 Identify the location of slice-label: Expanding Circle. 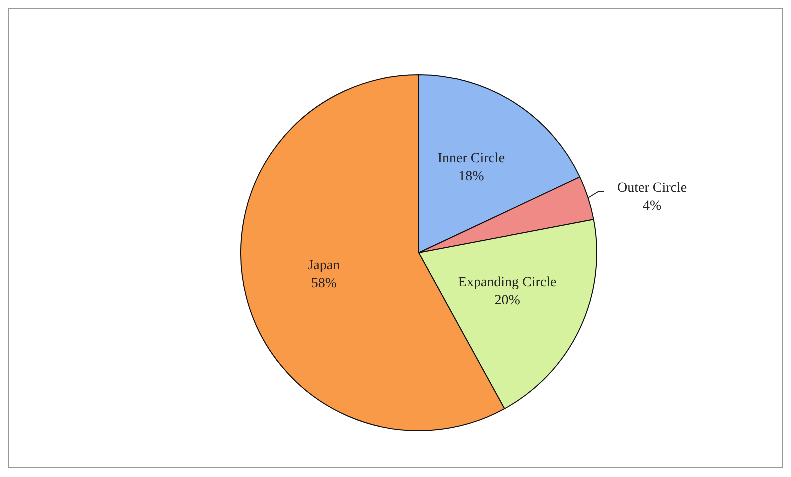
(507, 283).